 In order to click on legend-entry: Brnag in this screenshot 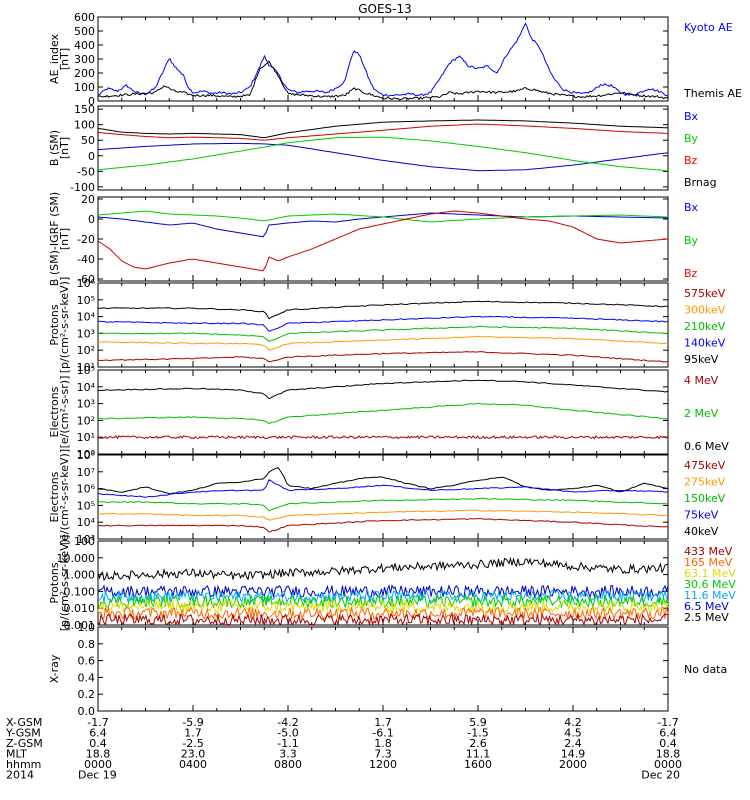, I will do `click(700, 182)`.